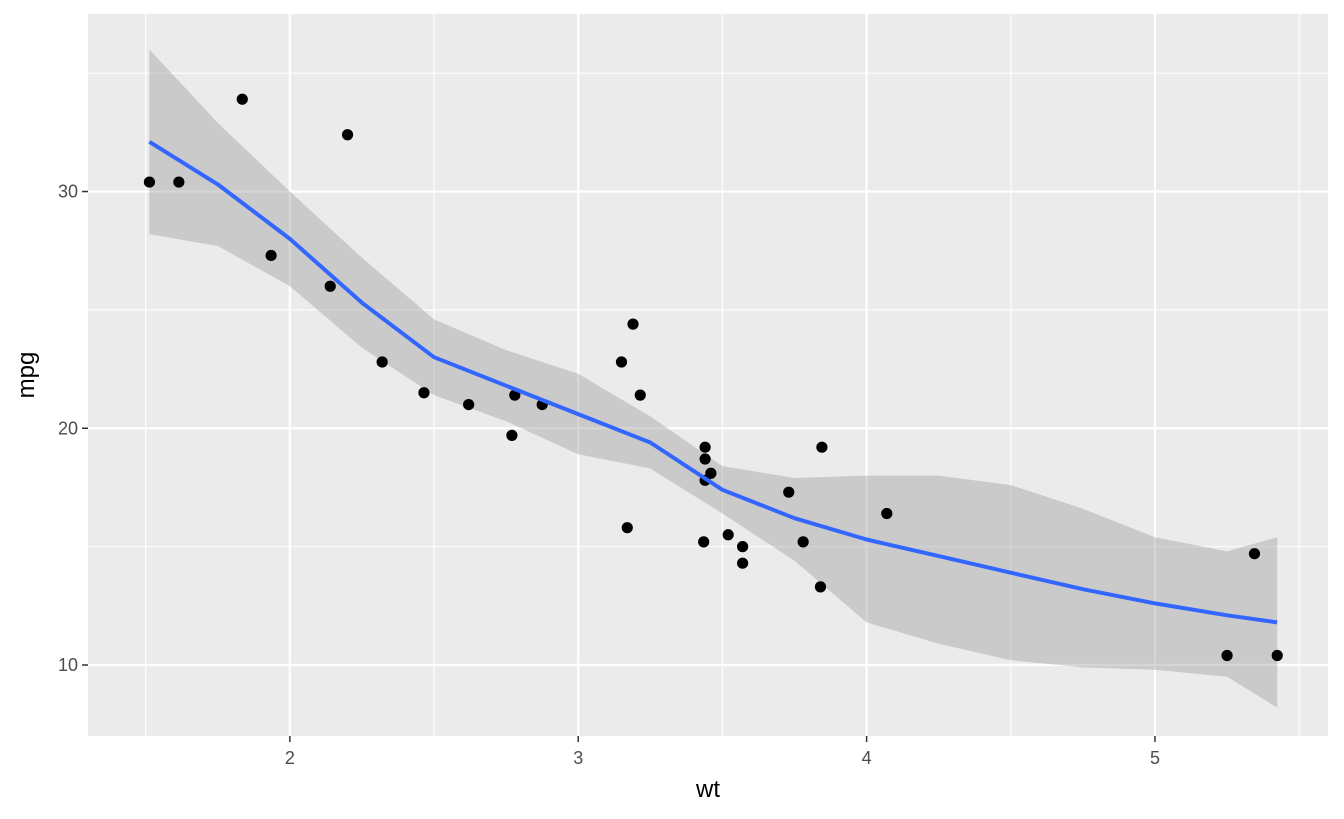 This screenshot has width=1344, height=819. I want to click on x-axis: 2 3 4 5, so click(722, 752).